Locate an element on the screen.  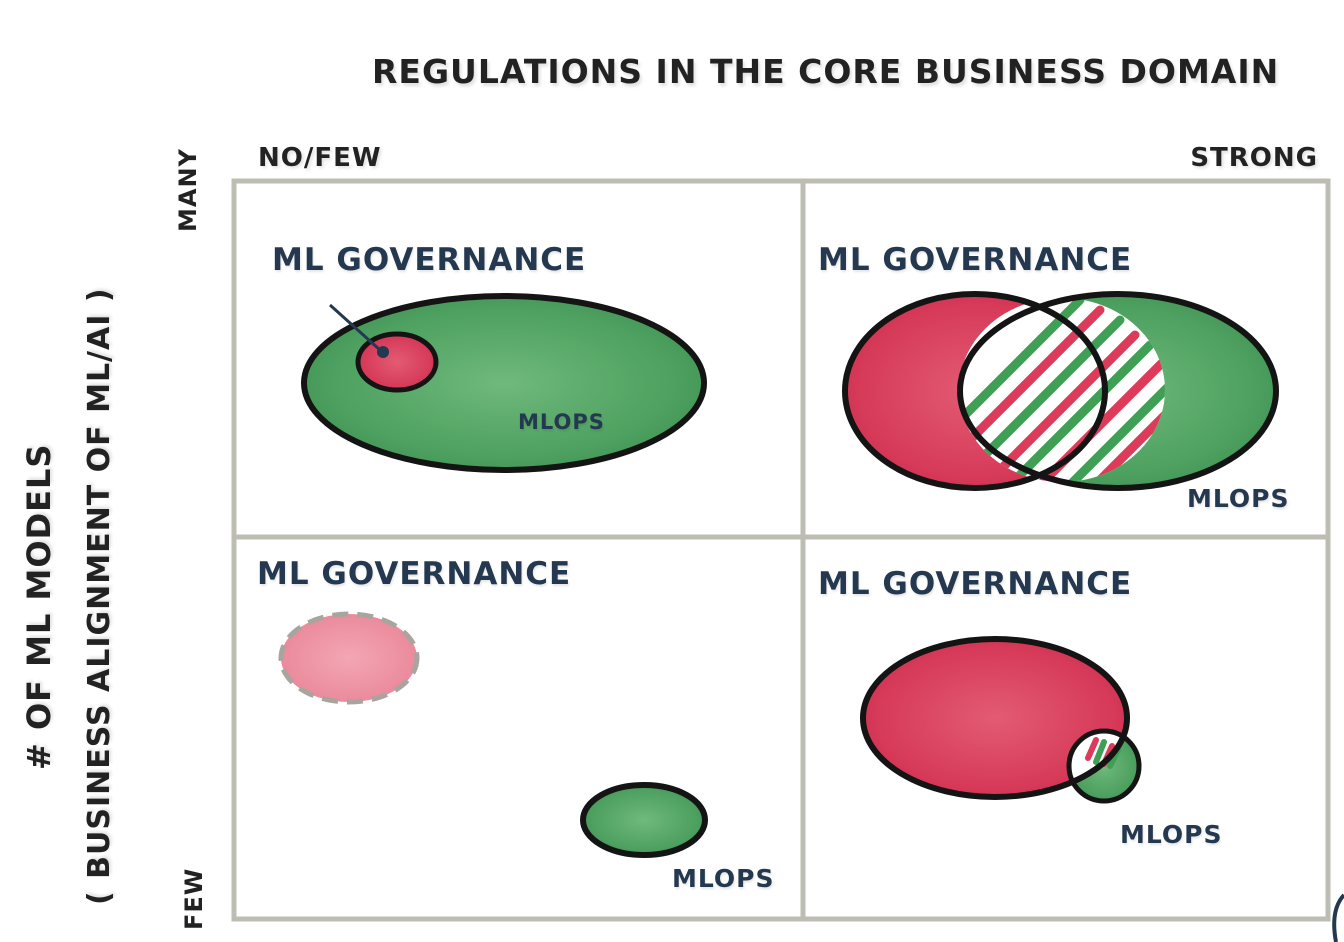
top-right-governance-label: ML GOVERNANCE is located at coordinates (975, 260).